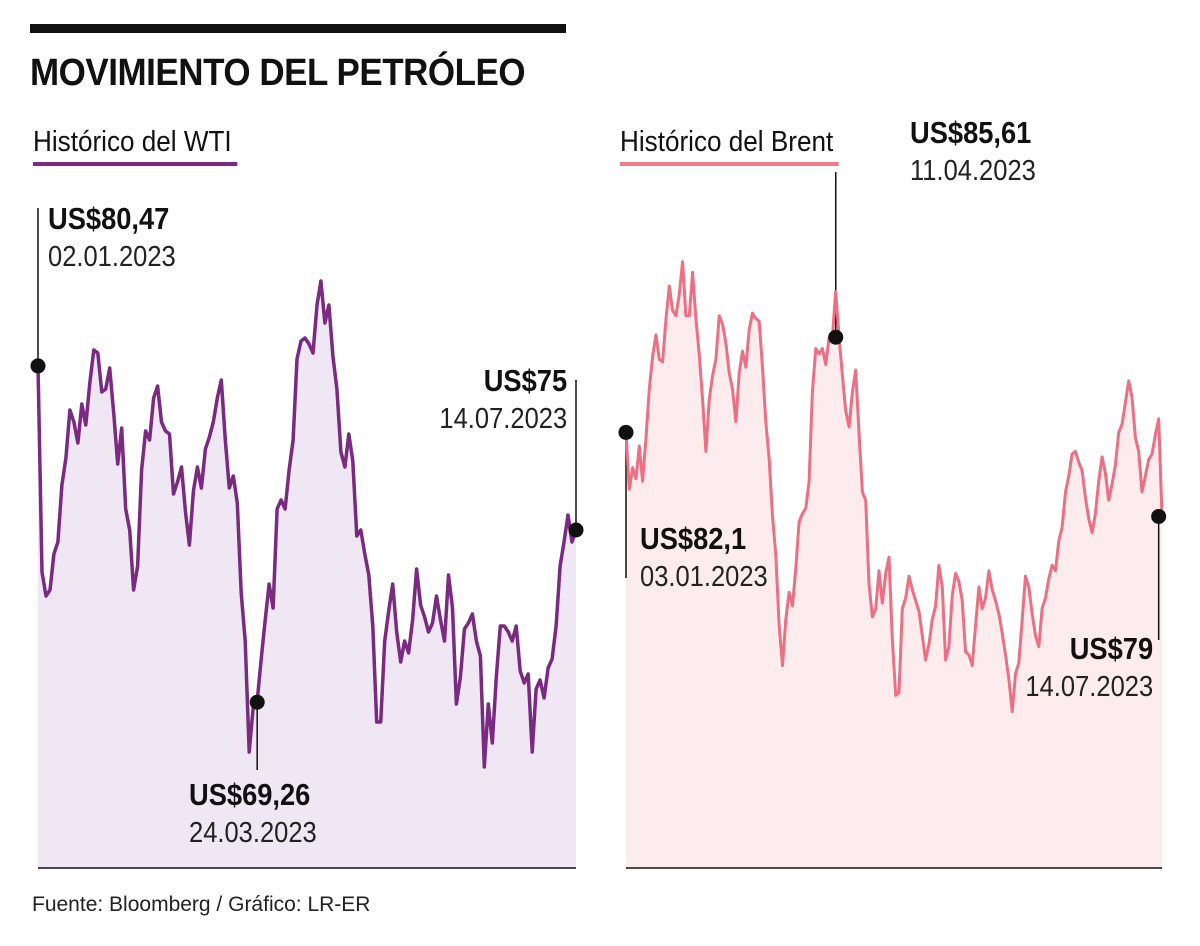 Image resolution: width=1200 pixels, height=946 pixels. What do you see at coordinates (1111, 648) in the screenshot?
I see `brent-end-value: US$79` at bounding box center [1111, 648].